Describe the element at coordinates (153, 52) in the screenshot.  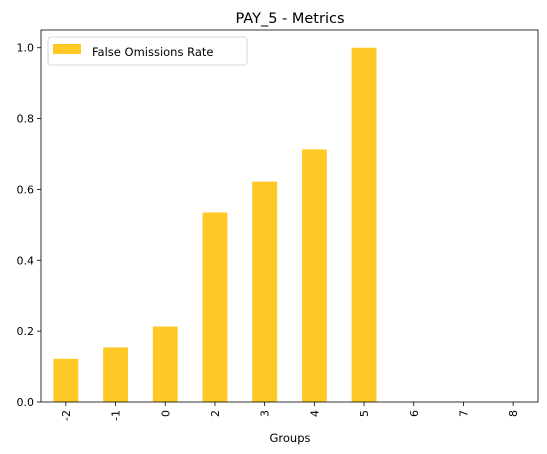
I see `legend-label: False Omissions Rate` at that location.